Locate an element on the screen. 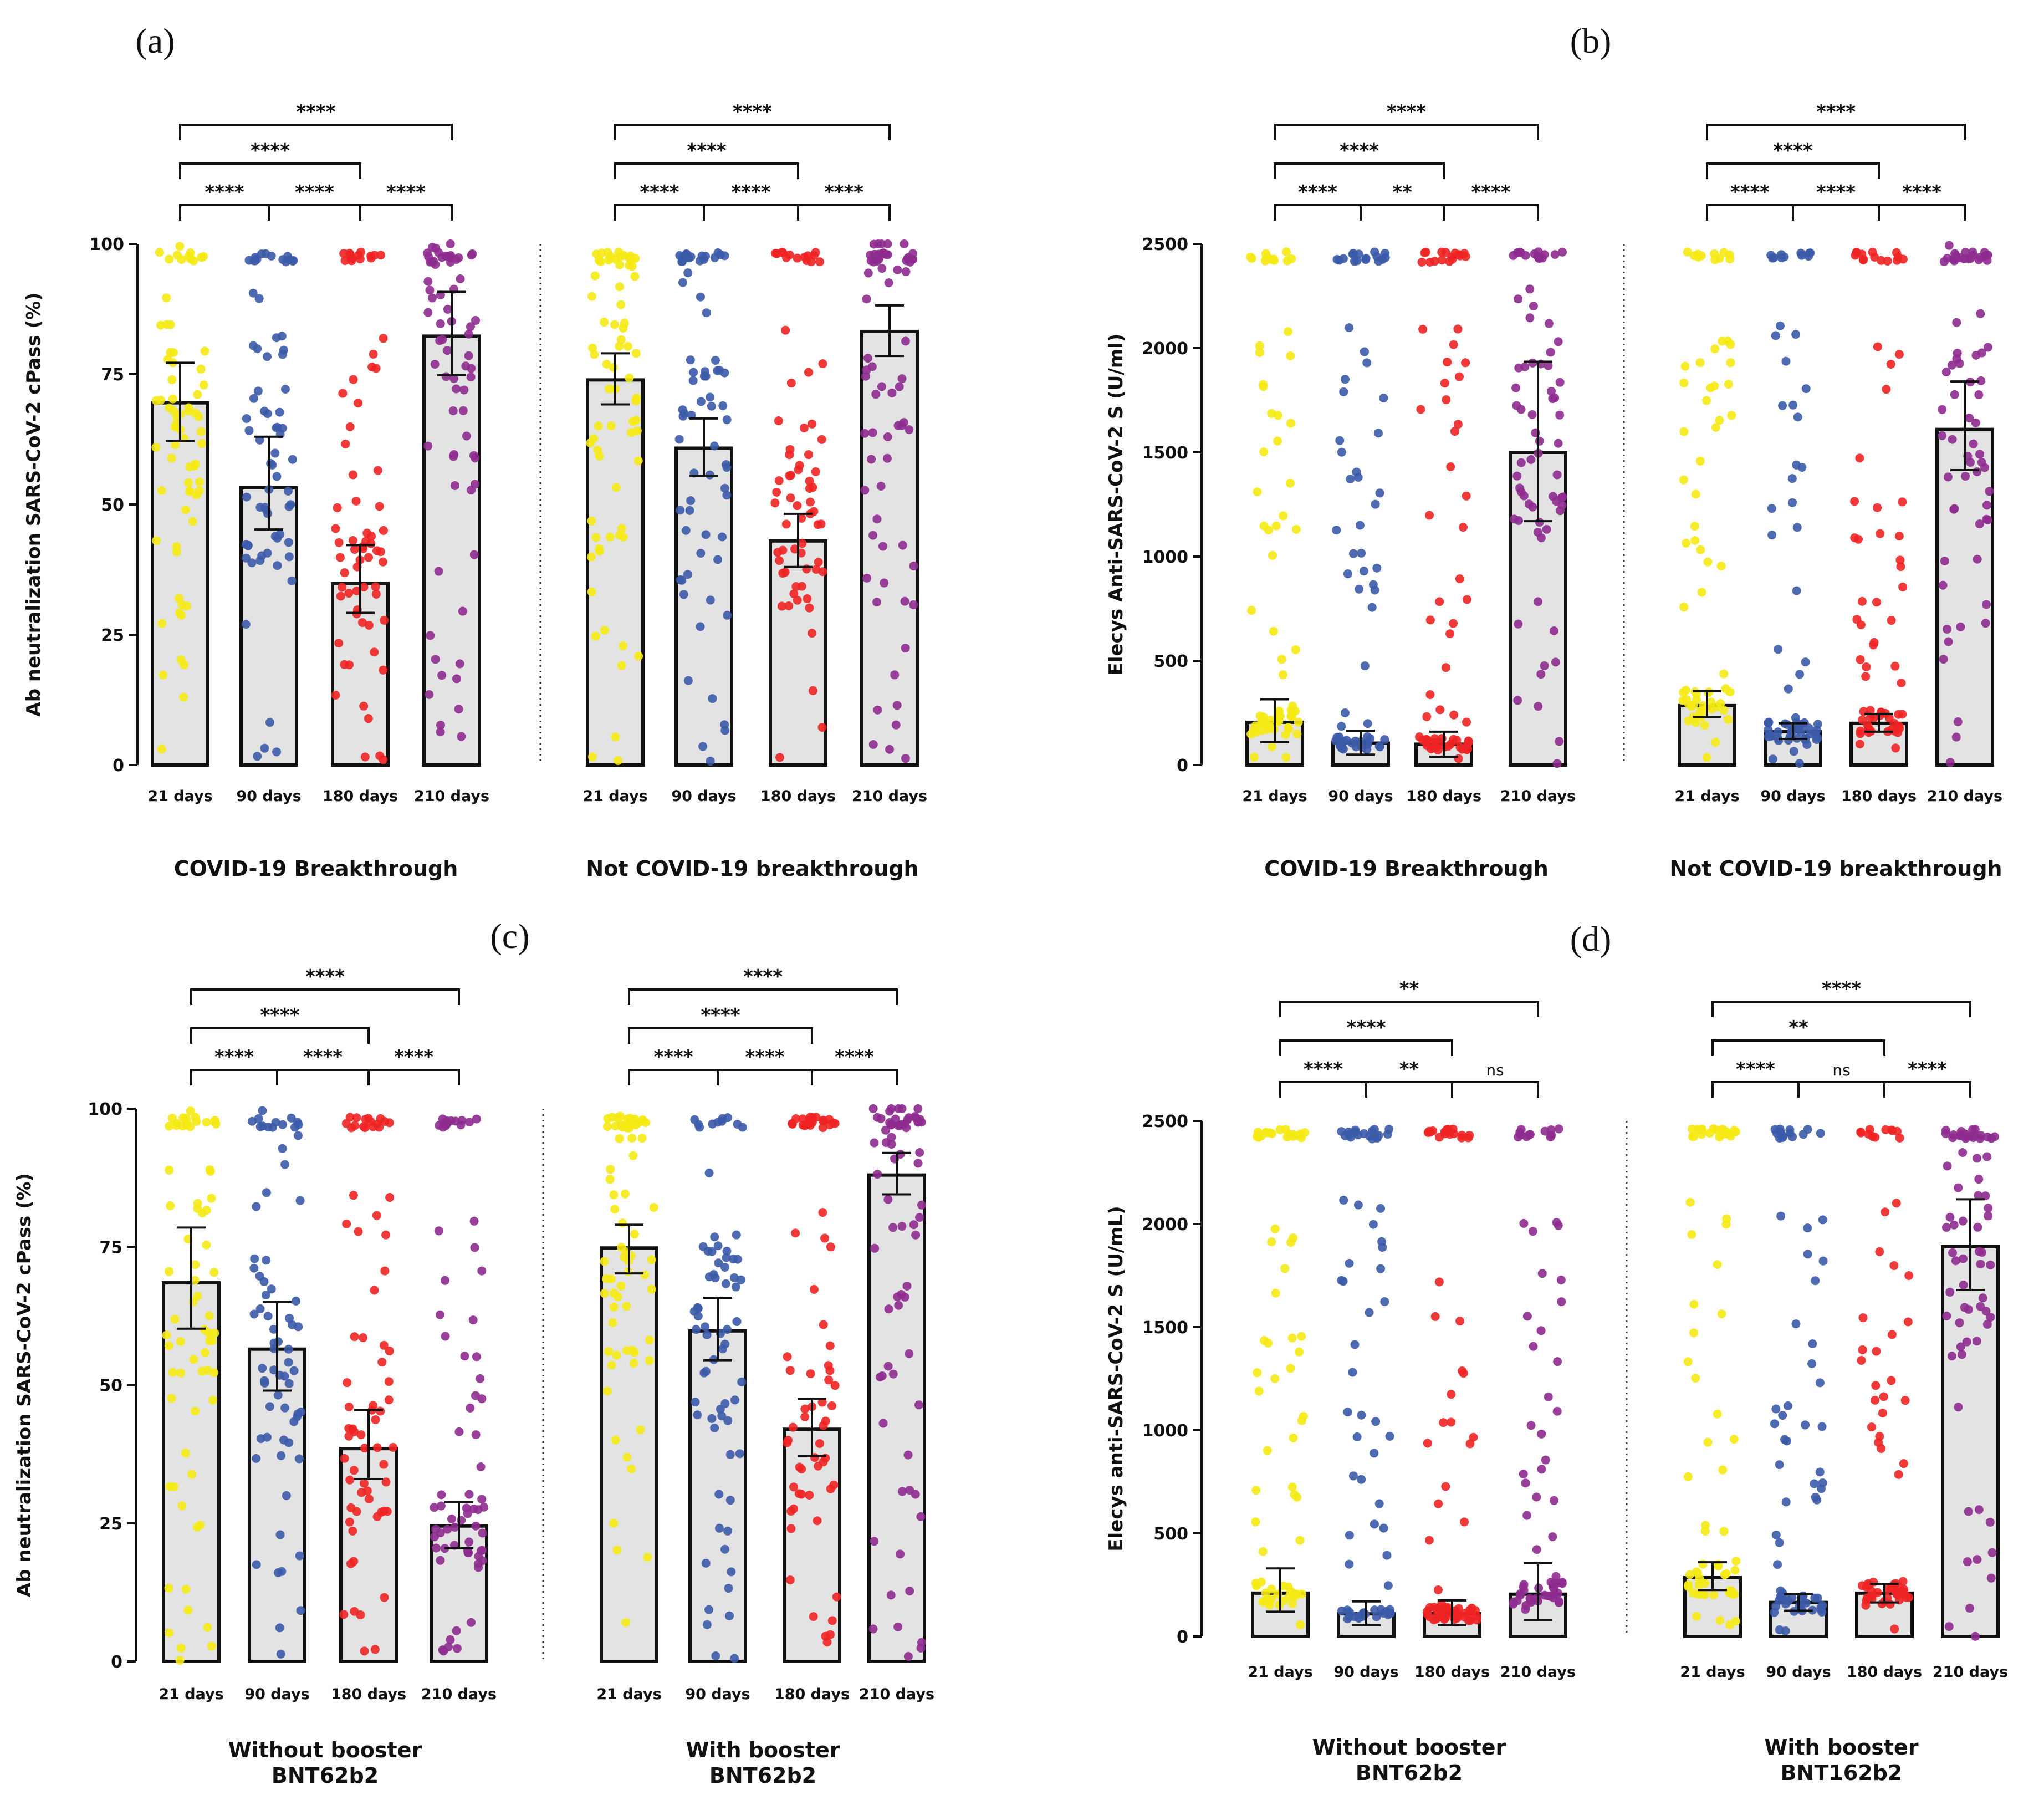 The width and height of the screenshot is (2044, 1800). x-tick-label: 21 days is located at coordinates (628, 1694).